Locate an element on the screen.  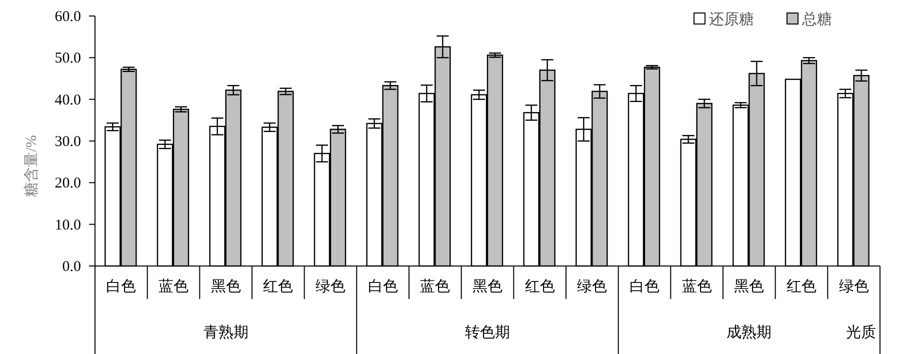
text: 转色期 is located at coordinates (487, 332).